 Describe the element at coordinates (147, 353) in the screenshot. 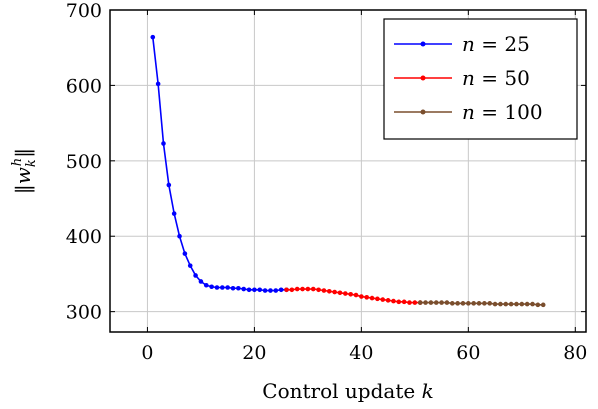

I see `x-tick-label: 0` at that location.